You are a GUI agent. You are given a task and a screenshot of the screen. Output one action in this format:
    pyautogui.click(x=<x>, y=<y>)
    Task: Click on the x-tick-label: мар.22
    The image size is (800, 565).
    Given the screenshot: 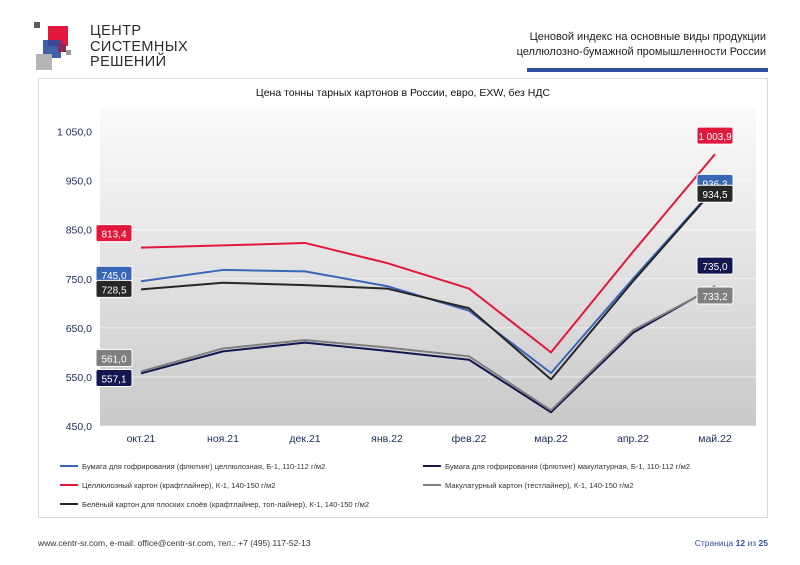 What is the action you would take?
    pyautogui.click(x=551, y=439)
    